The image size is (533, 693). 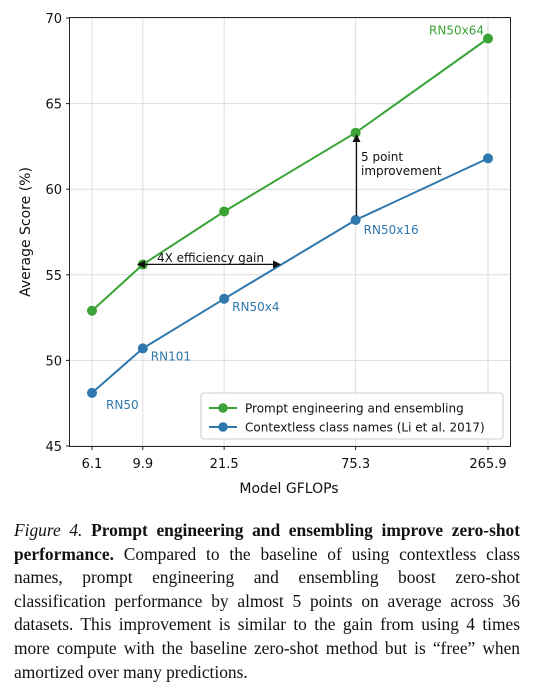 What do you see at coordinates (141, 264) in the screenshot?
I see `efficiency-gain-arrowhead-left` at bounding box center [141, 264].